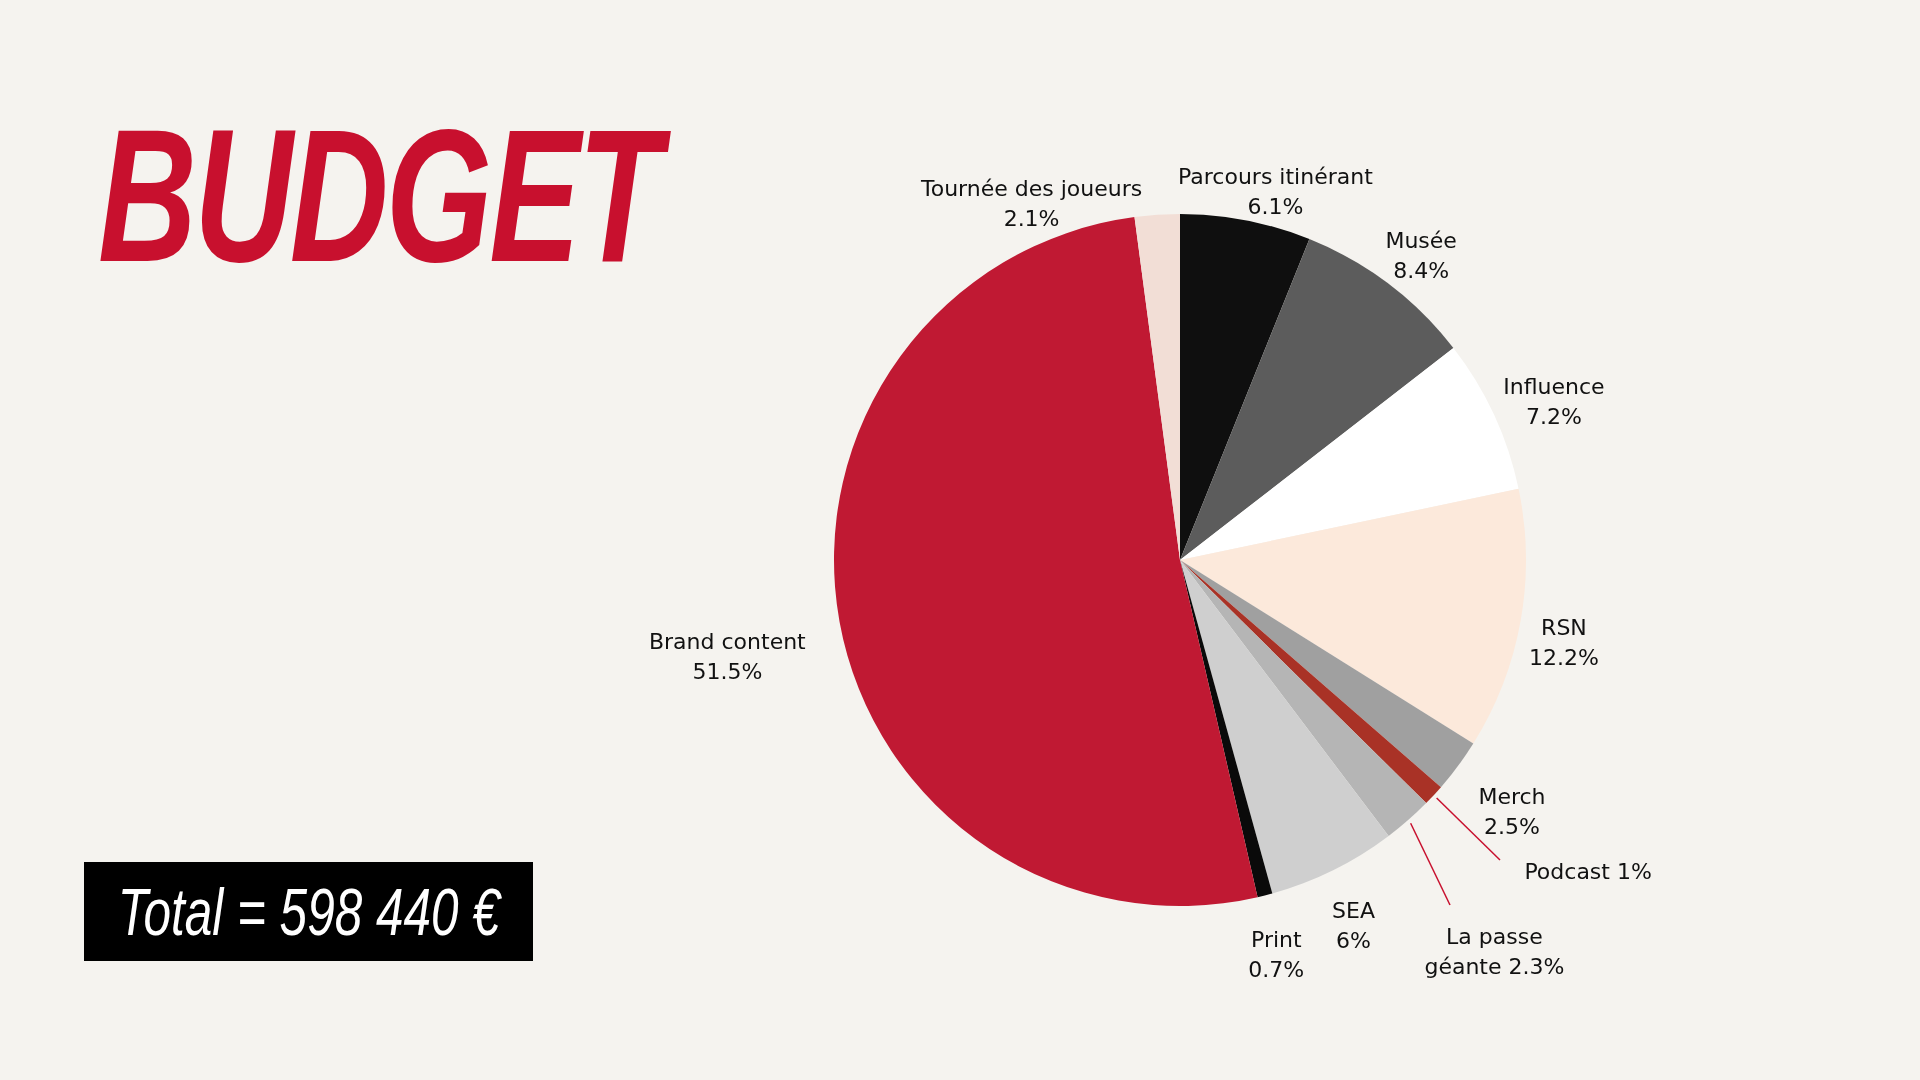  Describe the element at coordinates (1276, 939) in the screenshot. I see `slice-label: Print` at that location.